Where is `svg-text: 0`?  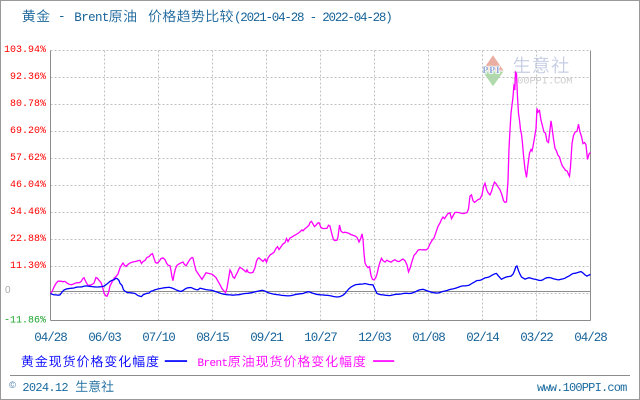
svg-text: 0 is located at coordinates (8, 290).